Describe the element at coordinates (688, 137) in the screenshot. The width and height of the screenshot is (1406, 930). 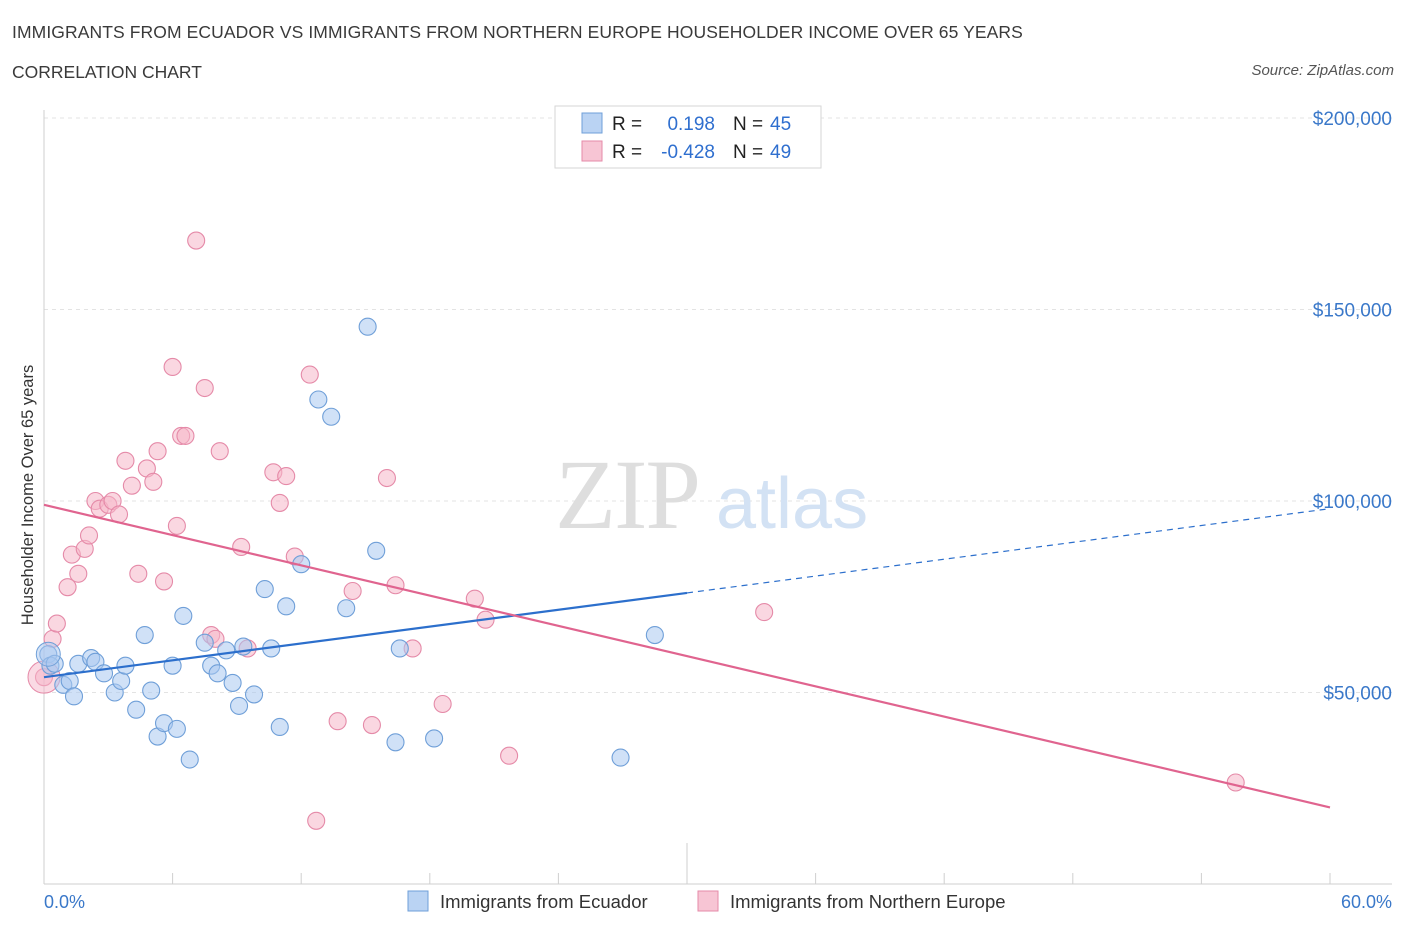
I see `stats-legend: R = 0.198 N = 45 R = -0.428 N = 49` at that location.